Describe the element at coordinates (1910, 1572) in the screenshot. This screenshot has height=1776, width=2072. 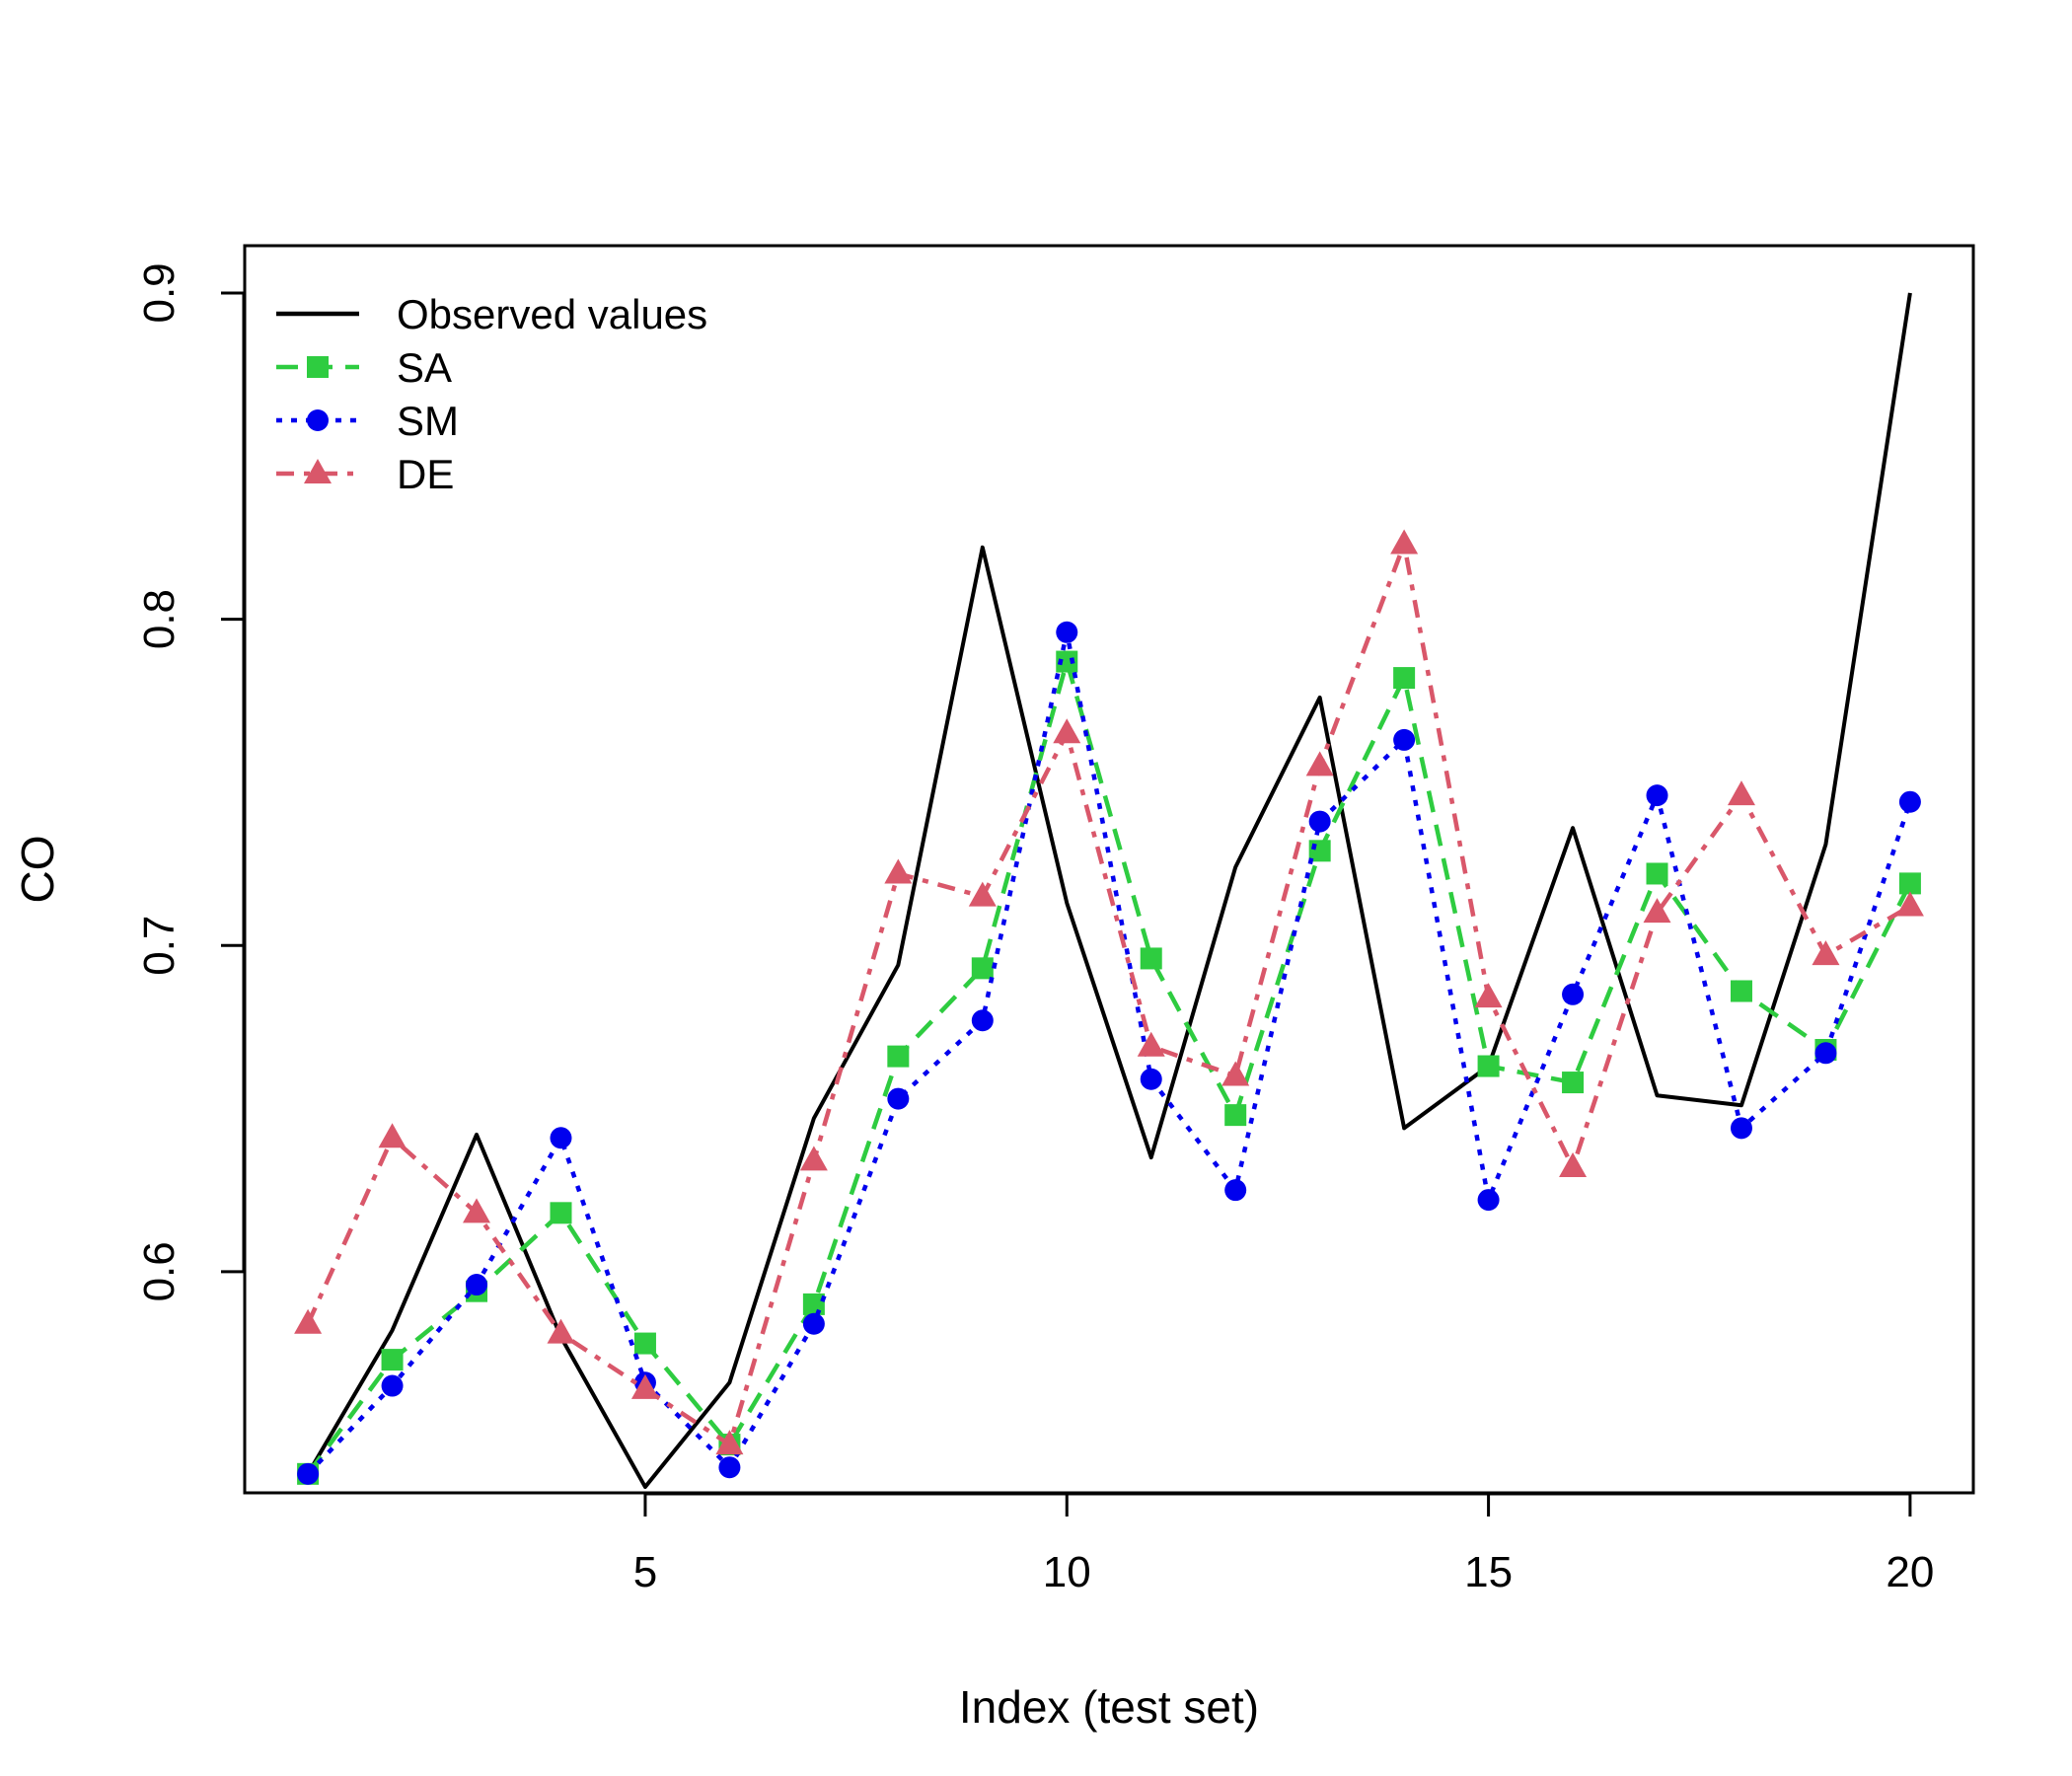
I see `x-tick-label: 20` at that location.